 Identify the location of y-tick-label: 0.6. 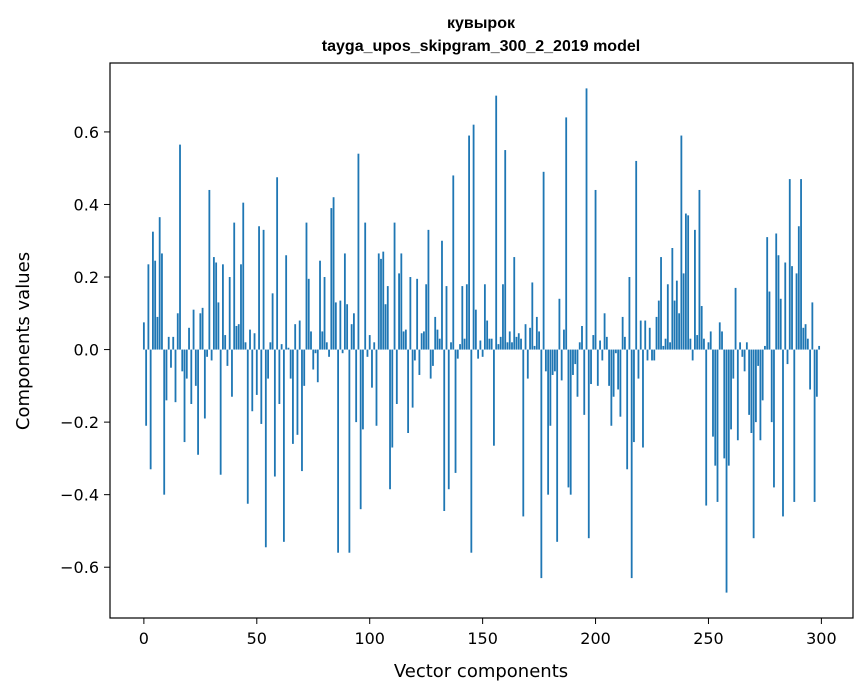
(86, 132).